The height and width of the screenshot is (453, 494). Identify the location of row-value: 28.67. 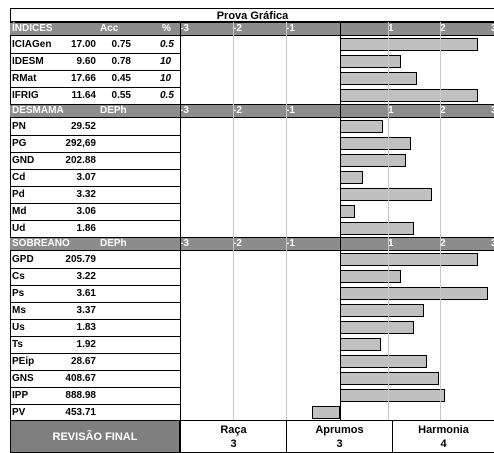
(83, 361).